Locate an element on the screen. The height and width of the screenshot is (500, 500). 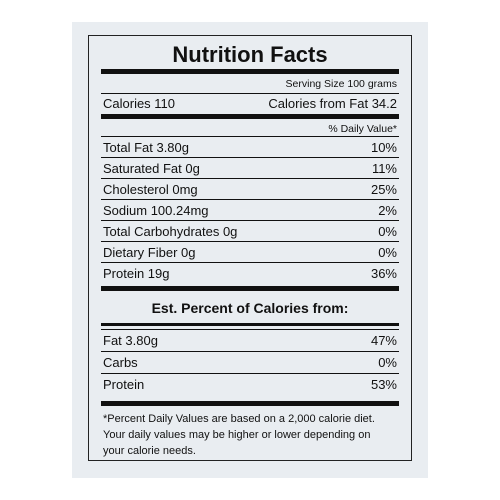
row-label: Fat 3.80g is located at coordinates (130, 340).